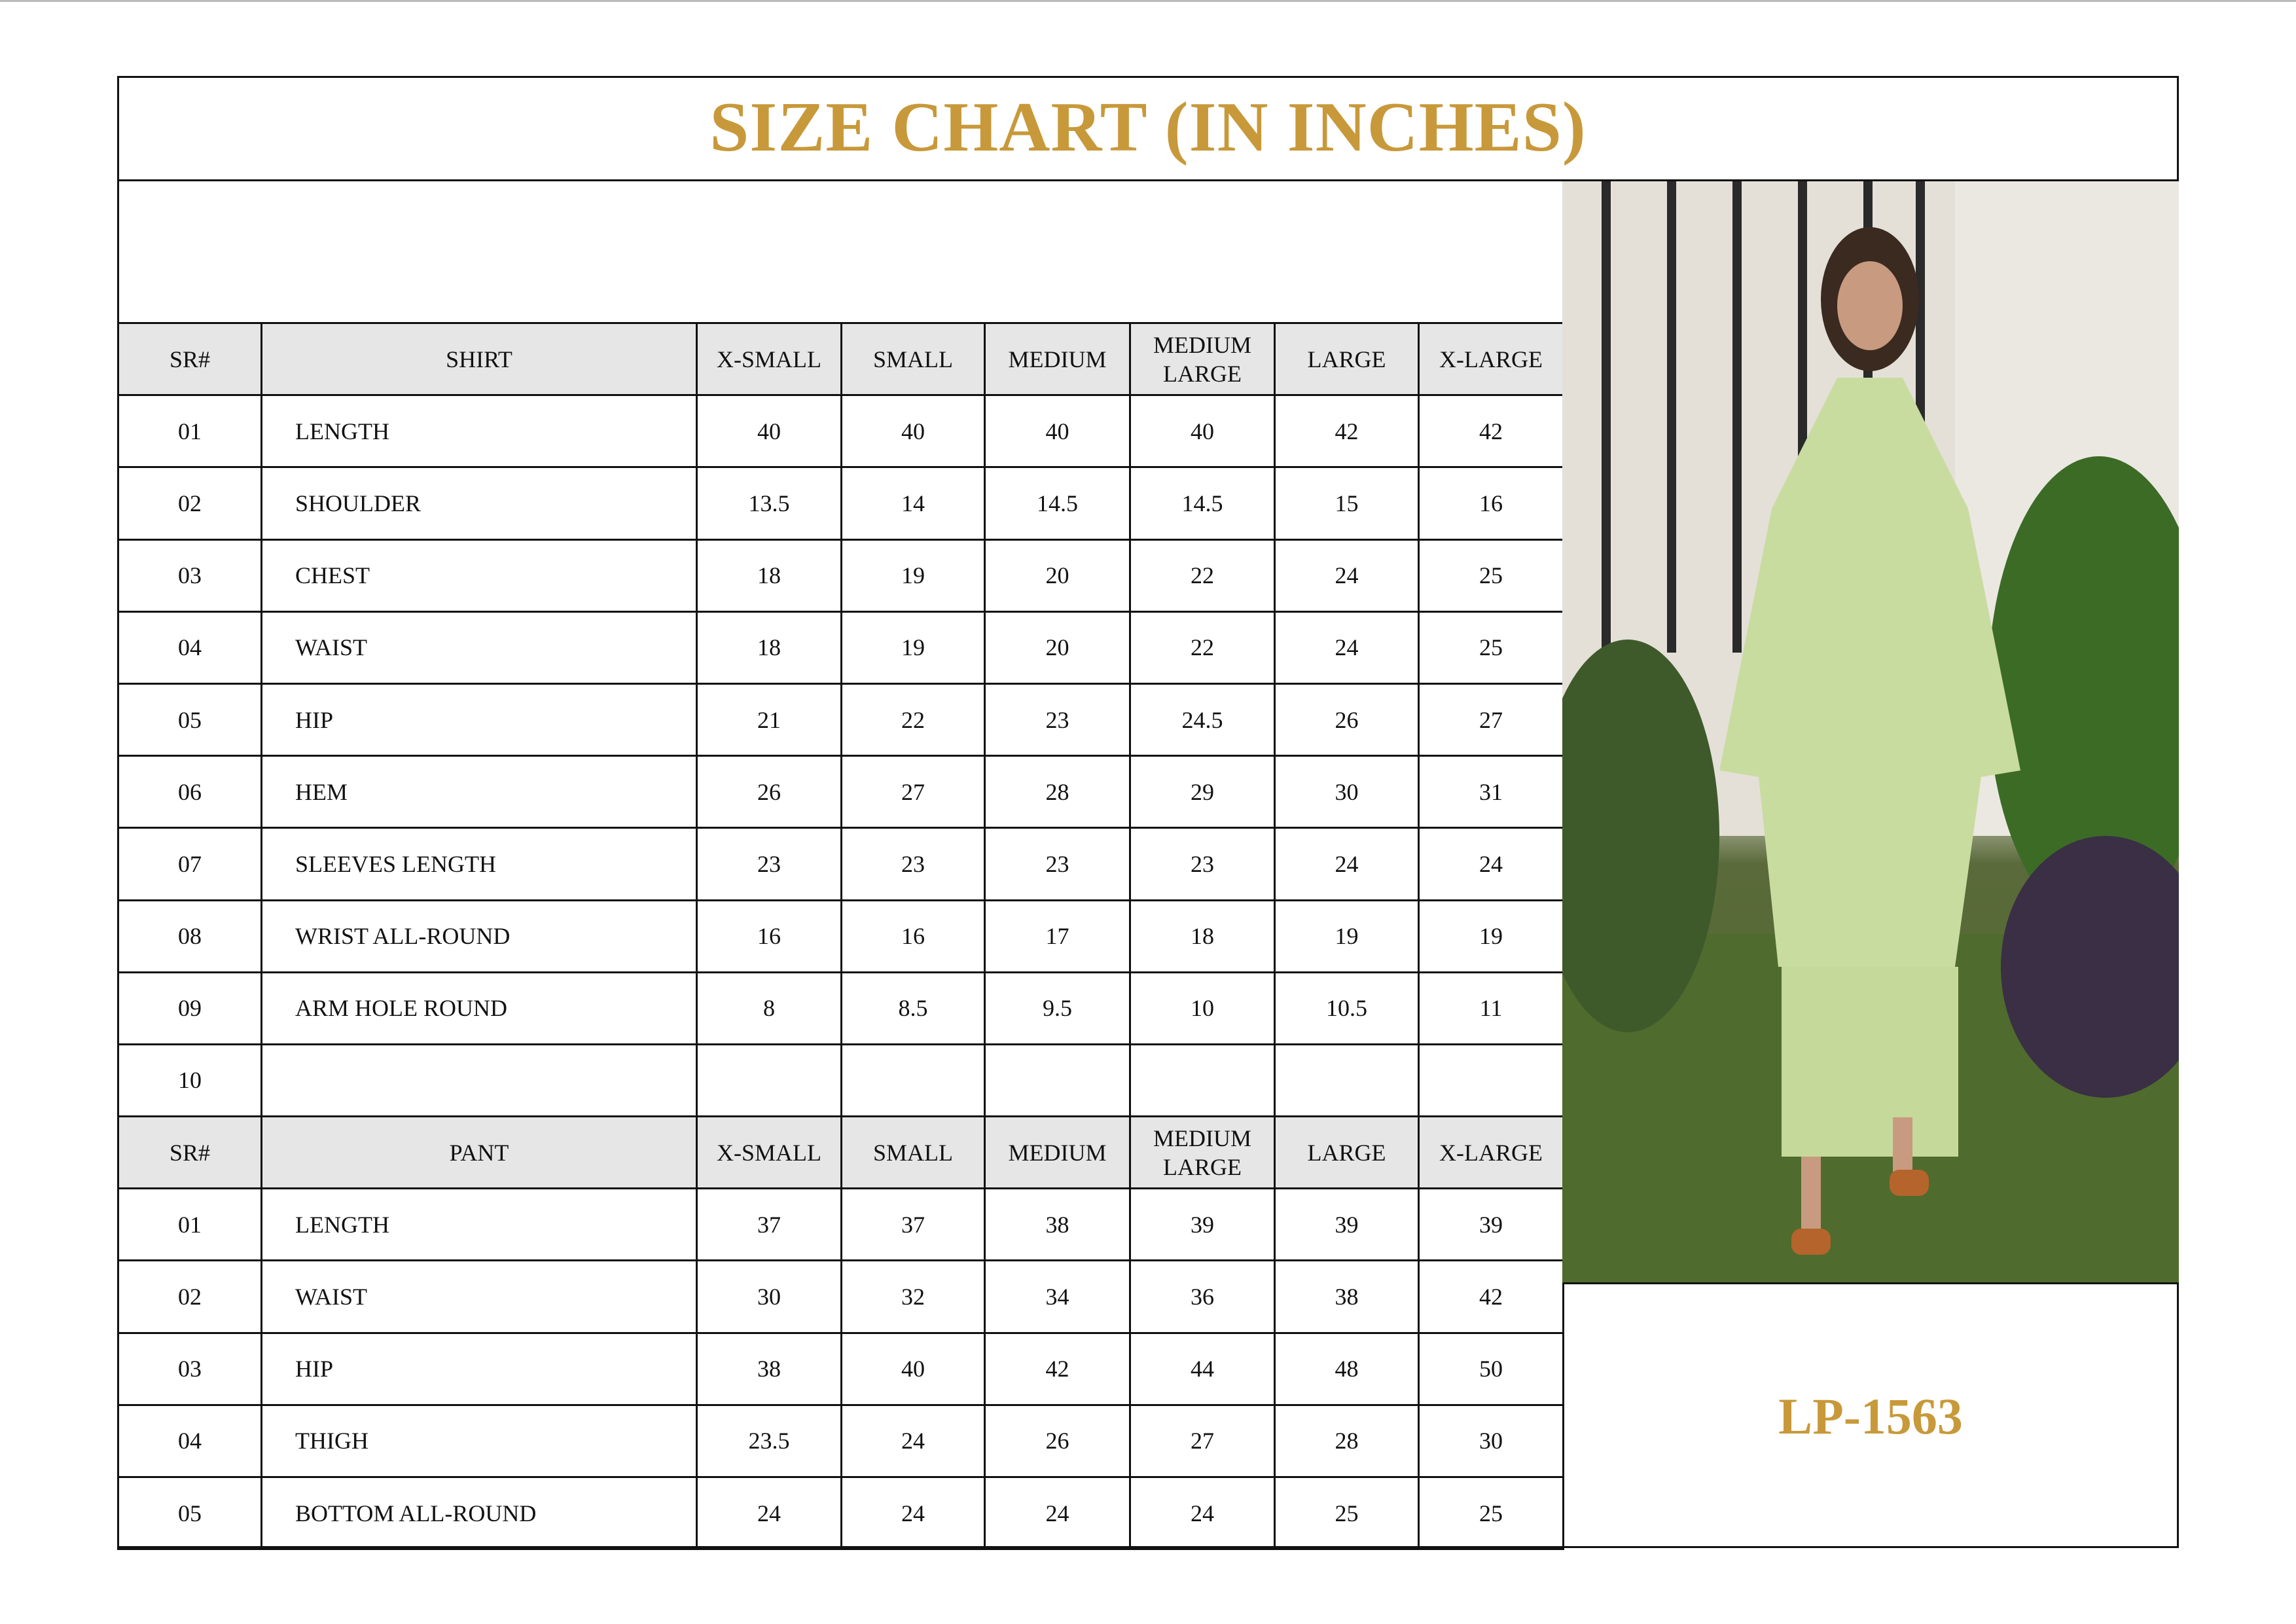 Image resolution: width=2296 pixels, height=1624 pixels. I want to click on measurement-name: LENGTH, so click(479, 431).